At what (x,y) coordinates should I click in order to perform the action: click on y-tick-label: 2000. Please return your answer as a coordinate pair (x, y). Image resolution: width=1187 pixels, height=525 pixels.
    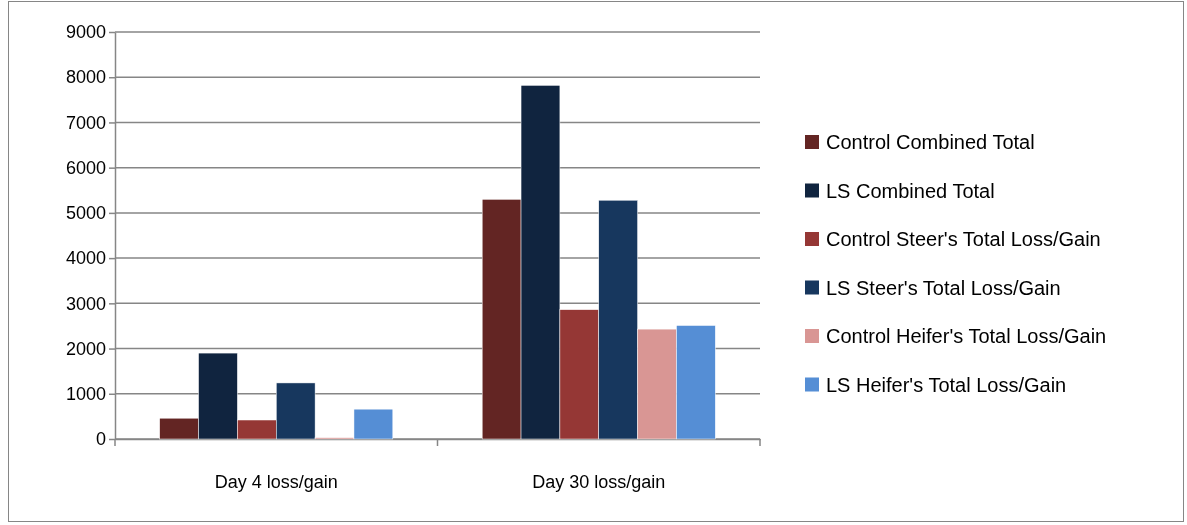
    Looking at the image, I should click on (85, 348).